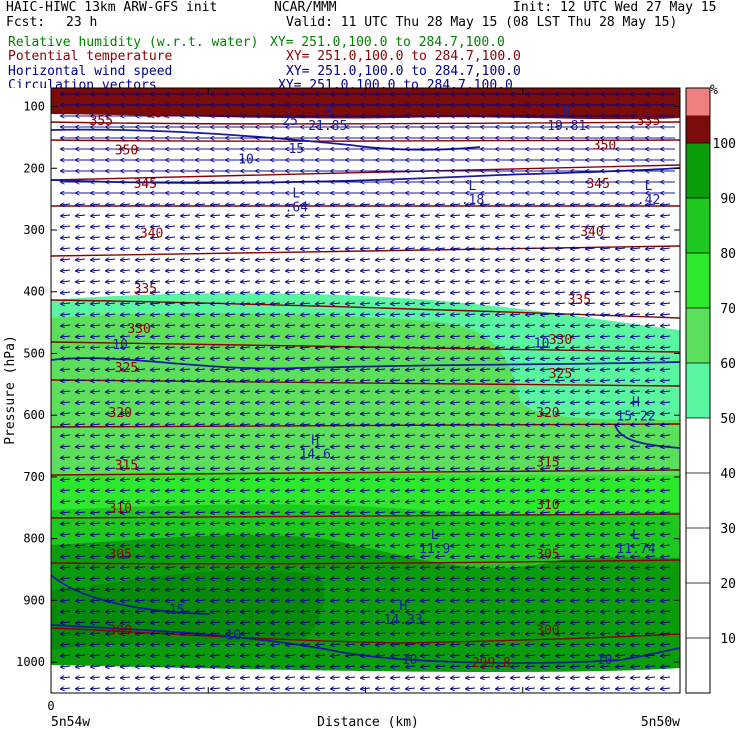 The height and width of the screenshot is (740, 740). Describe the element at coordinates (728, 584) in the screenshot. I see `colorbar-tick-label: 20` at that location.